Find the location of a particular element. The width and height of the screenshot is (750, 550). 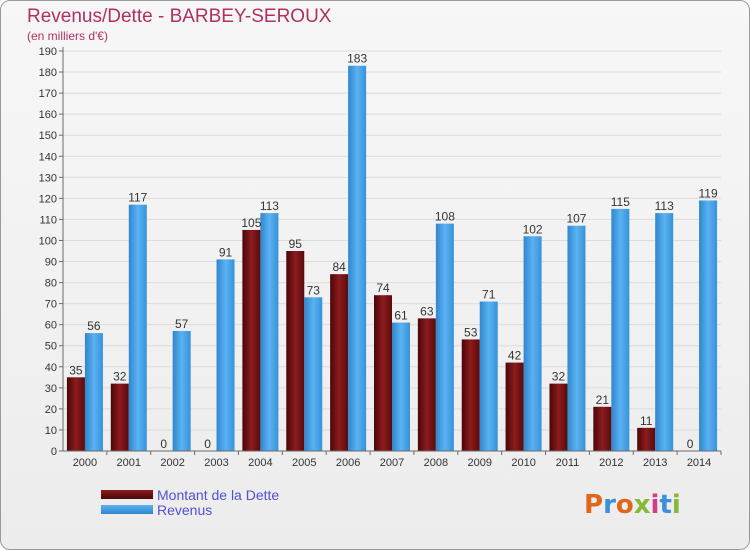

y-tick-label: 150 is located at coordinates (48, 136).